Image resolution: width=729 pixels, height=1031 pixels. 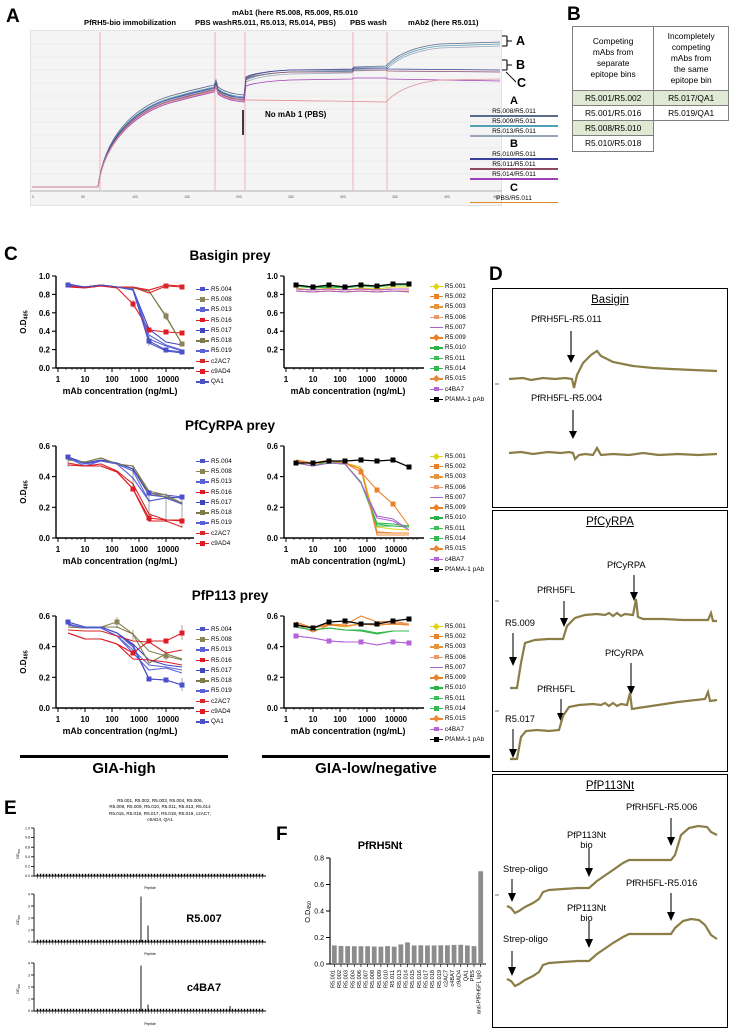 What do you see at coordinates (340, 979) in the screenshot?
I see `bar-label: R5.002` at bounding box center [340, 979].